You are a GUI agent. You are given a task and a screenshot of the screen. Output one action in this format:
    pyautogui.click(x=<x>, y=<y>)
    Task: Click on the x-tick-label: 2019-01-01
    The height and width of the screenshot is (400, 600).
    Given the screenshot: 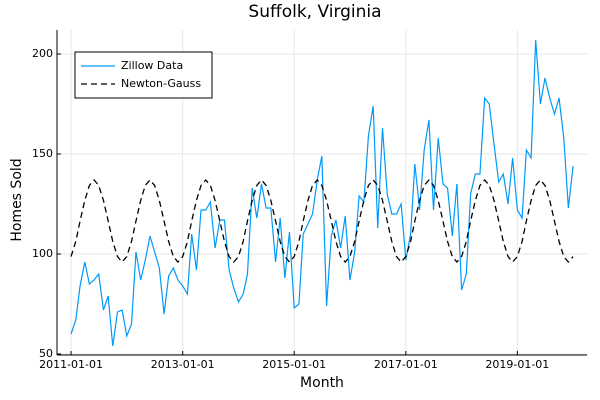 What is the action you would take?
    pyautogui.click(x=517, y=364)
    